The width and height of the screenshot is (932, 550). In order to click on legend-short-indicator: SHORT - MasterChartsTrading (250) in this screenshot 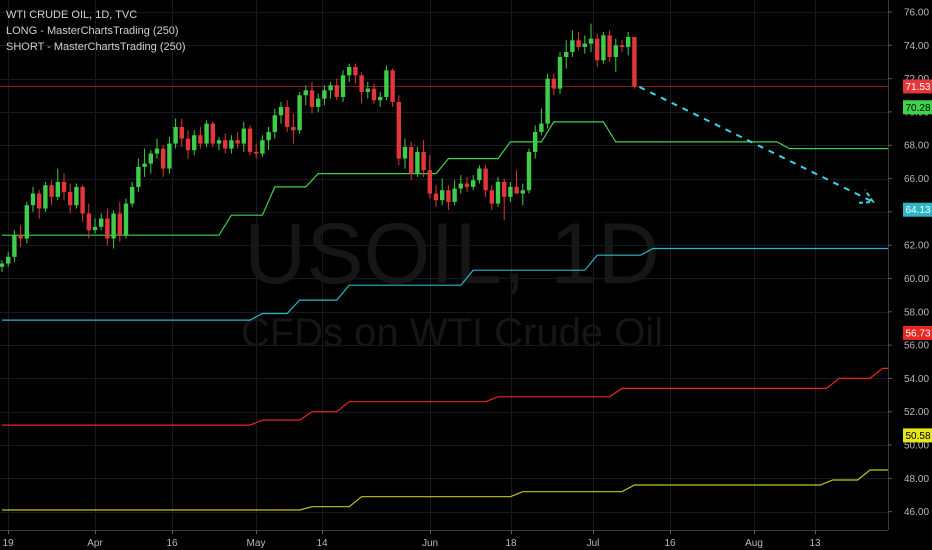, I will do `click(96, 47)`.